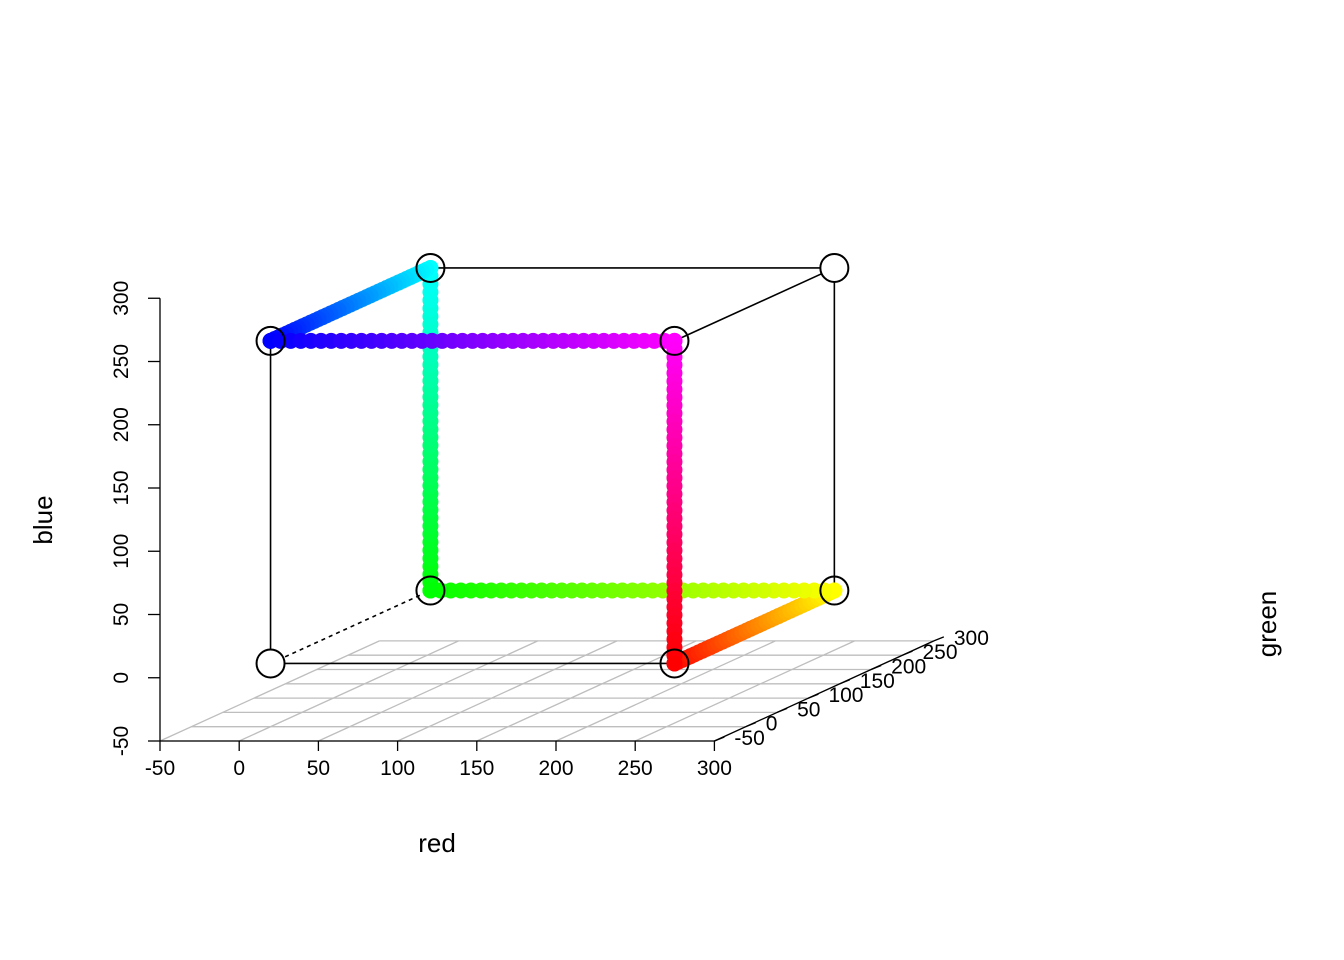 This screenshot has height=960, width=1344. What do you see at coordinates (160, 768) in the screenshot?
I see `x-tick-label: -50` at bounding box center [160, 768].